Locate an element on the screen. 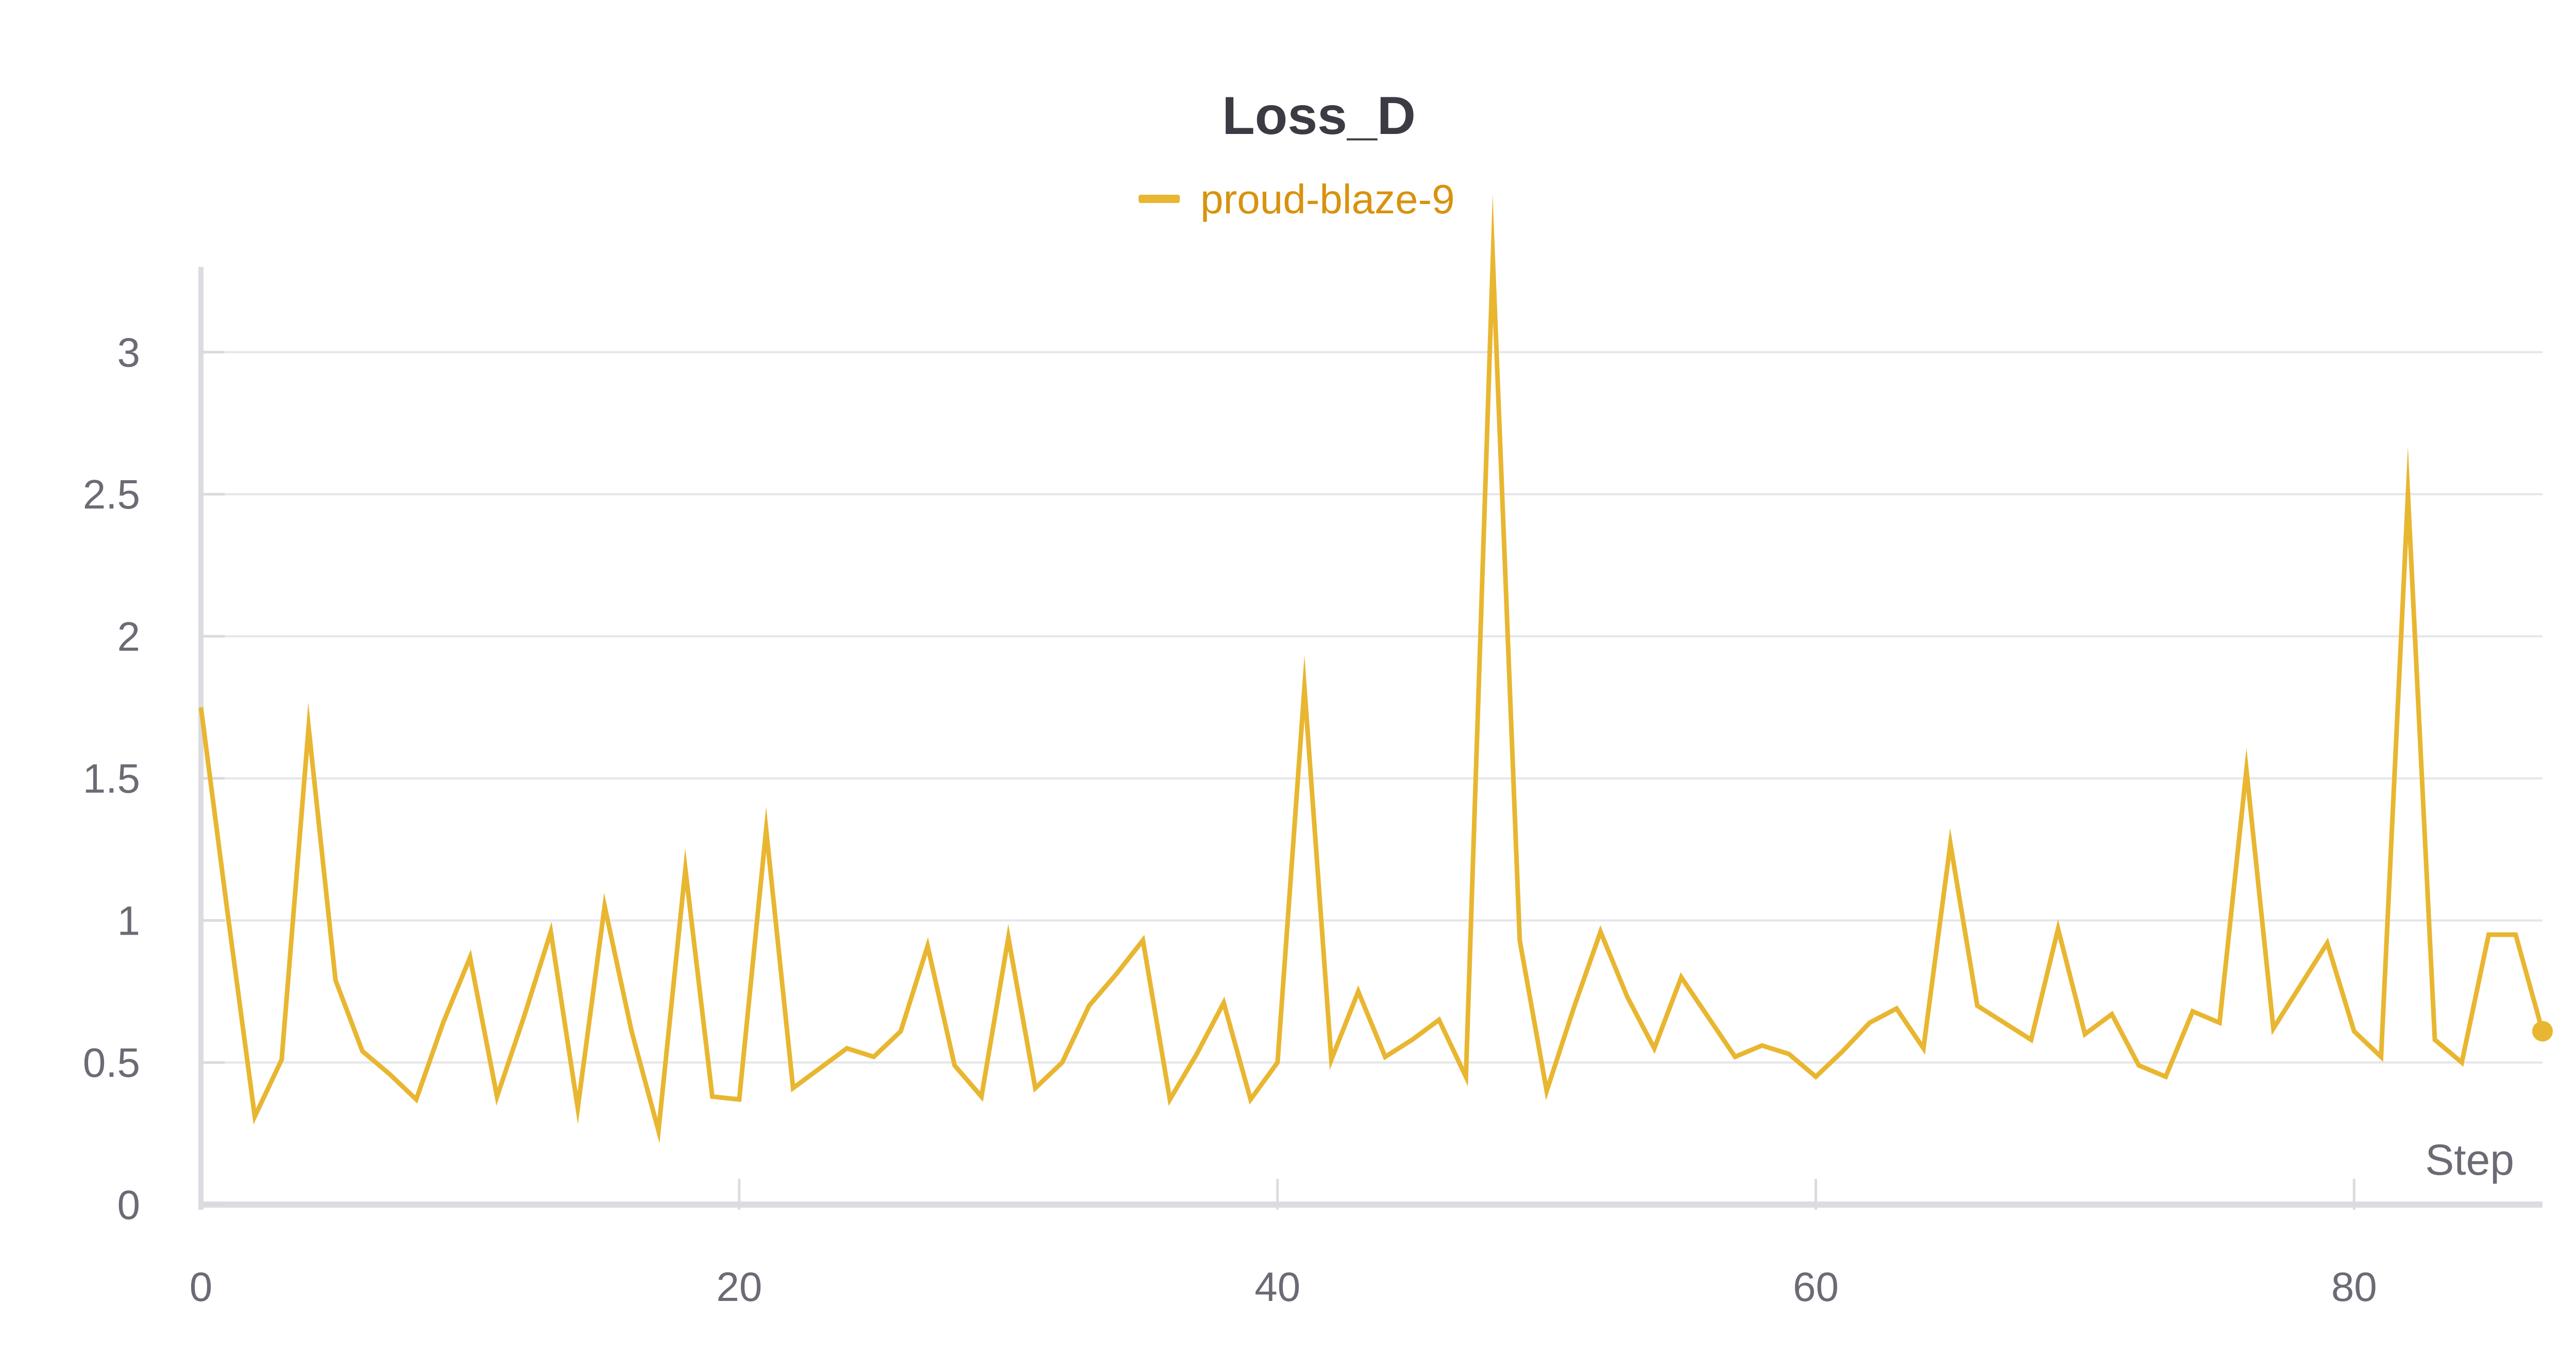  y-tick-label: 0.5 is located at coordinates (111, 1063).